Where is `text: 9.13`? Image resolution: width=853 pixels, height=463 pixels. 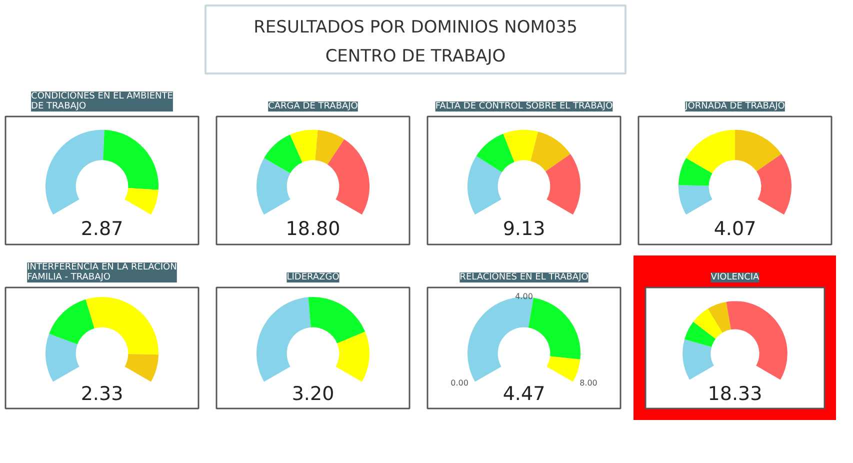
text: 9.13 is located at coordinates (524, 229).